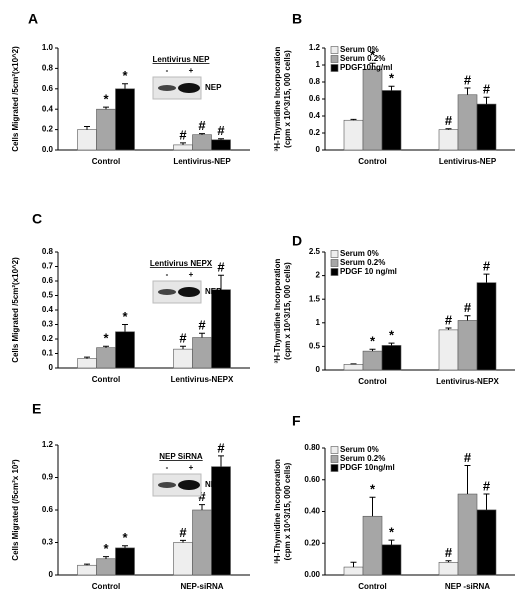 This screenshot has width=525, height=599. I want to click on x-tick-label: Lentivirus-NEPX, so click(202, 379).